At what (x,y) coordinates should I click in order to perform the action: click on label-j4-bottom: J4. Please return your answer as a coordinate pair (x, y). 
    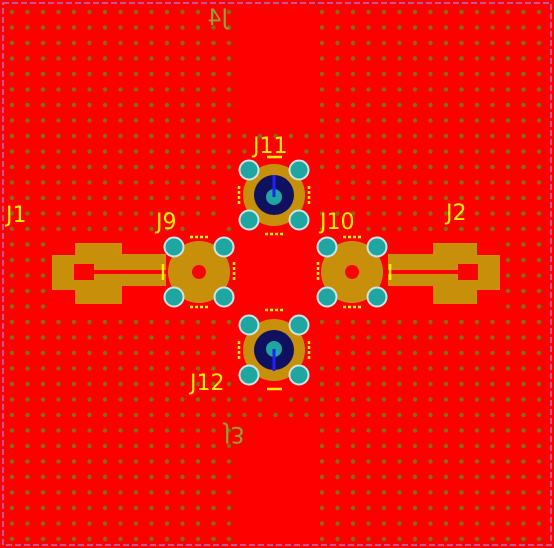
    Looking at the image, I should click on (219, 18).